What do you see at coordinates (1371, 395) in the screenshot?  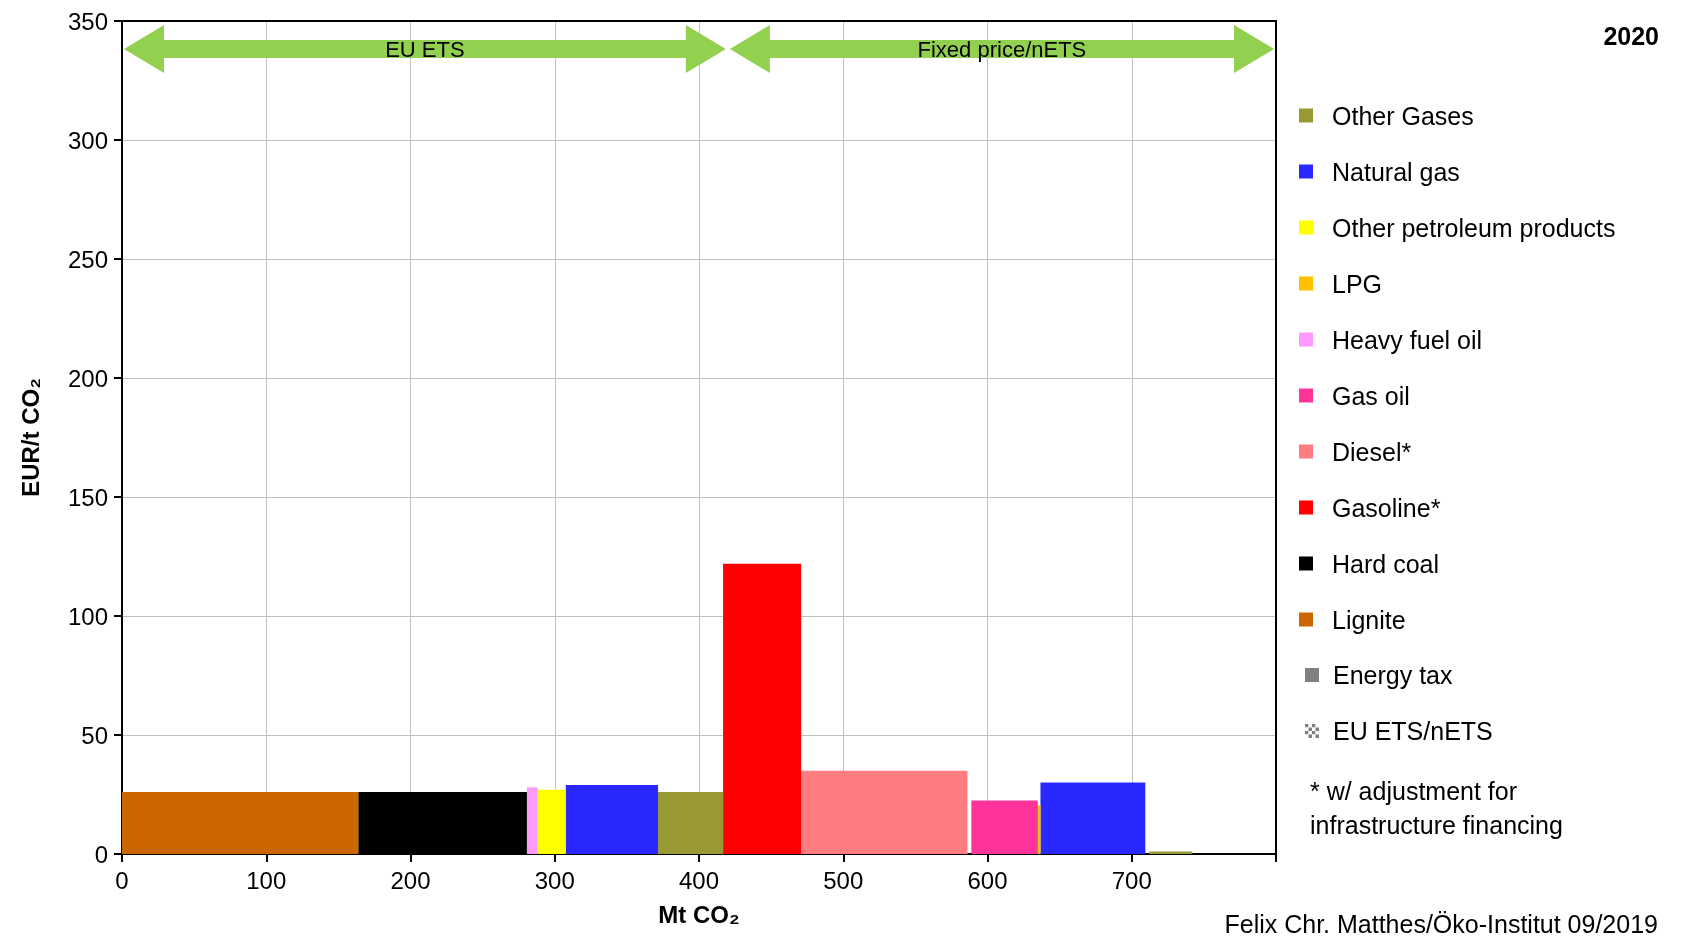 I see `legend-label: Gas oil` at bounding box center [1371, 395].